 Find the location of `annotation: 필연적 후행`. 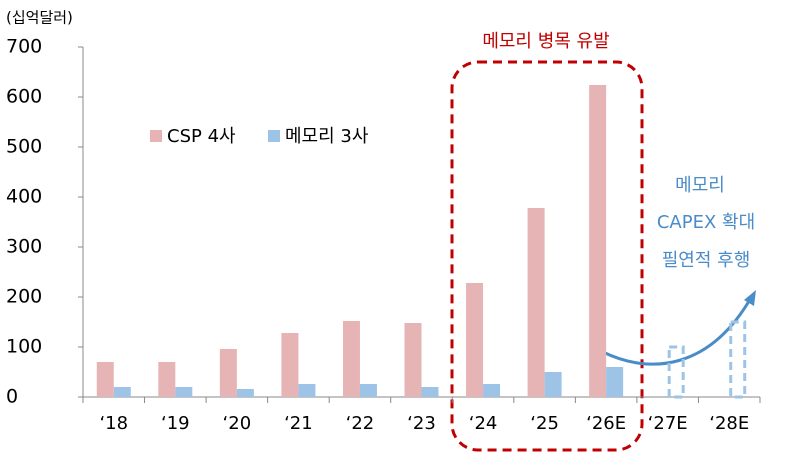

annotation: 필연적 후행 is located at coordinates (706, 260).